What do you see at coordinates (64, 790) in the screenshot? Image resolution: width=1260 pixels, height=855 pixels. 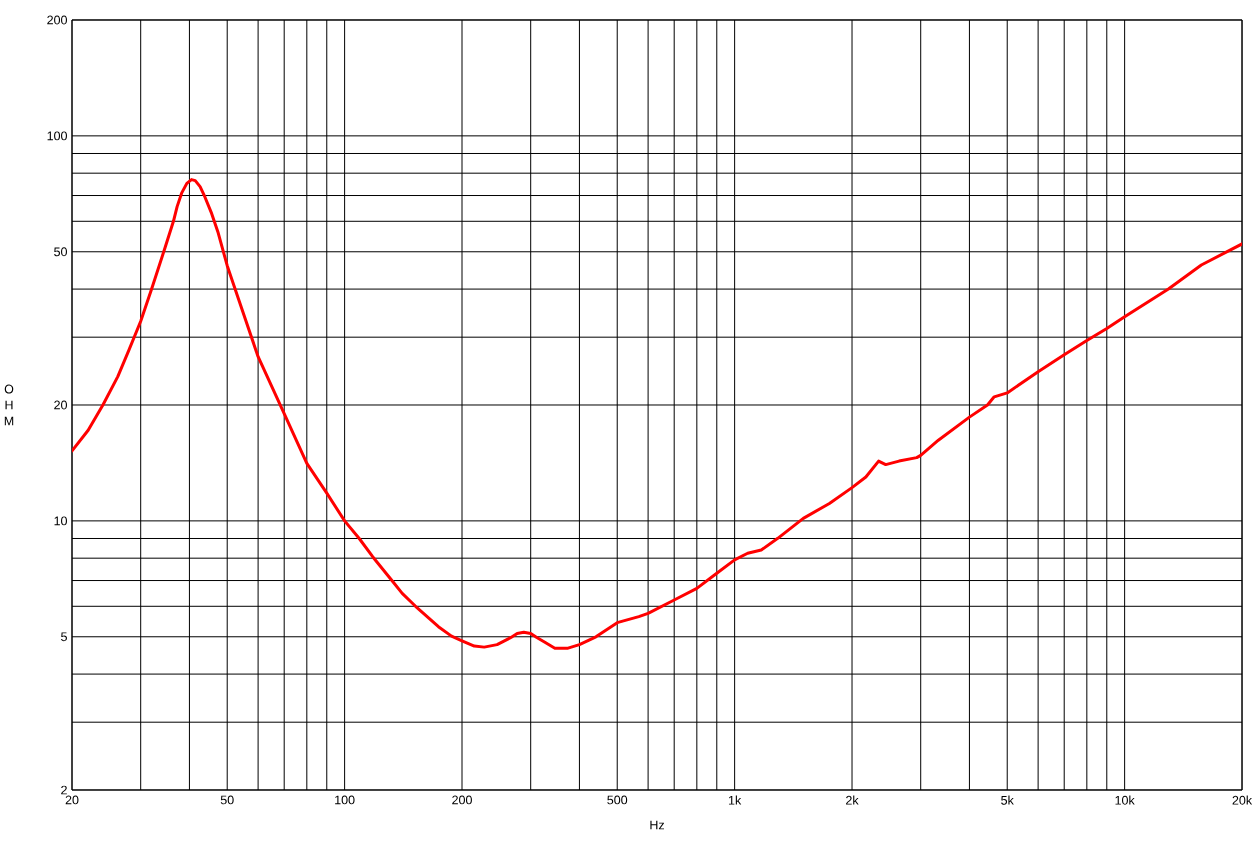 I see `y-tick-label: 2` at bounding box center [64, 790].